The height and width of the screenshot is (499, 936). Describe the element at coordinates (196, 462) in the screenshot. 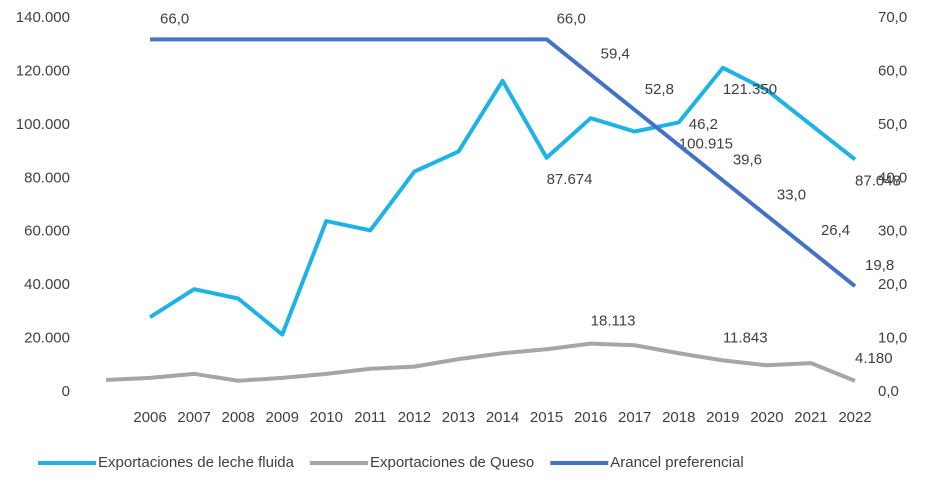

I see `legend-label: Exportaciones de leche fluida` at that location.